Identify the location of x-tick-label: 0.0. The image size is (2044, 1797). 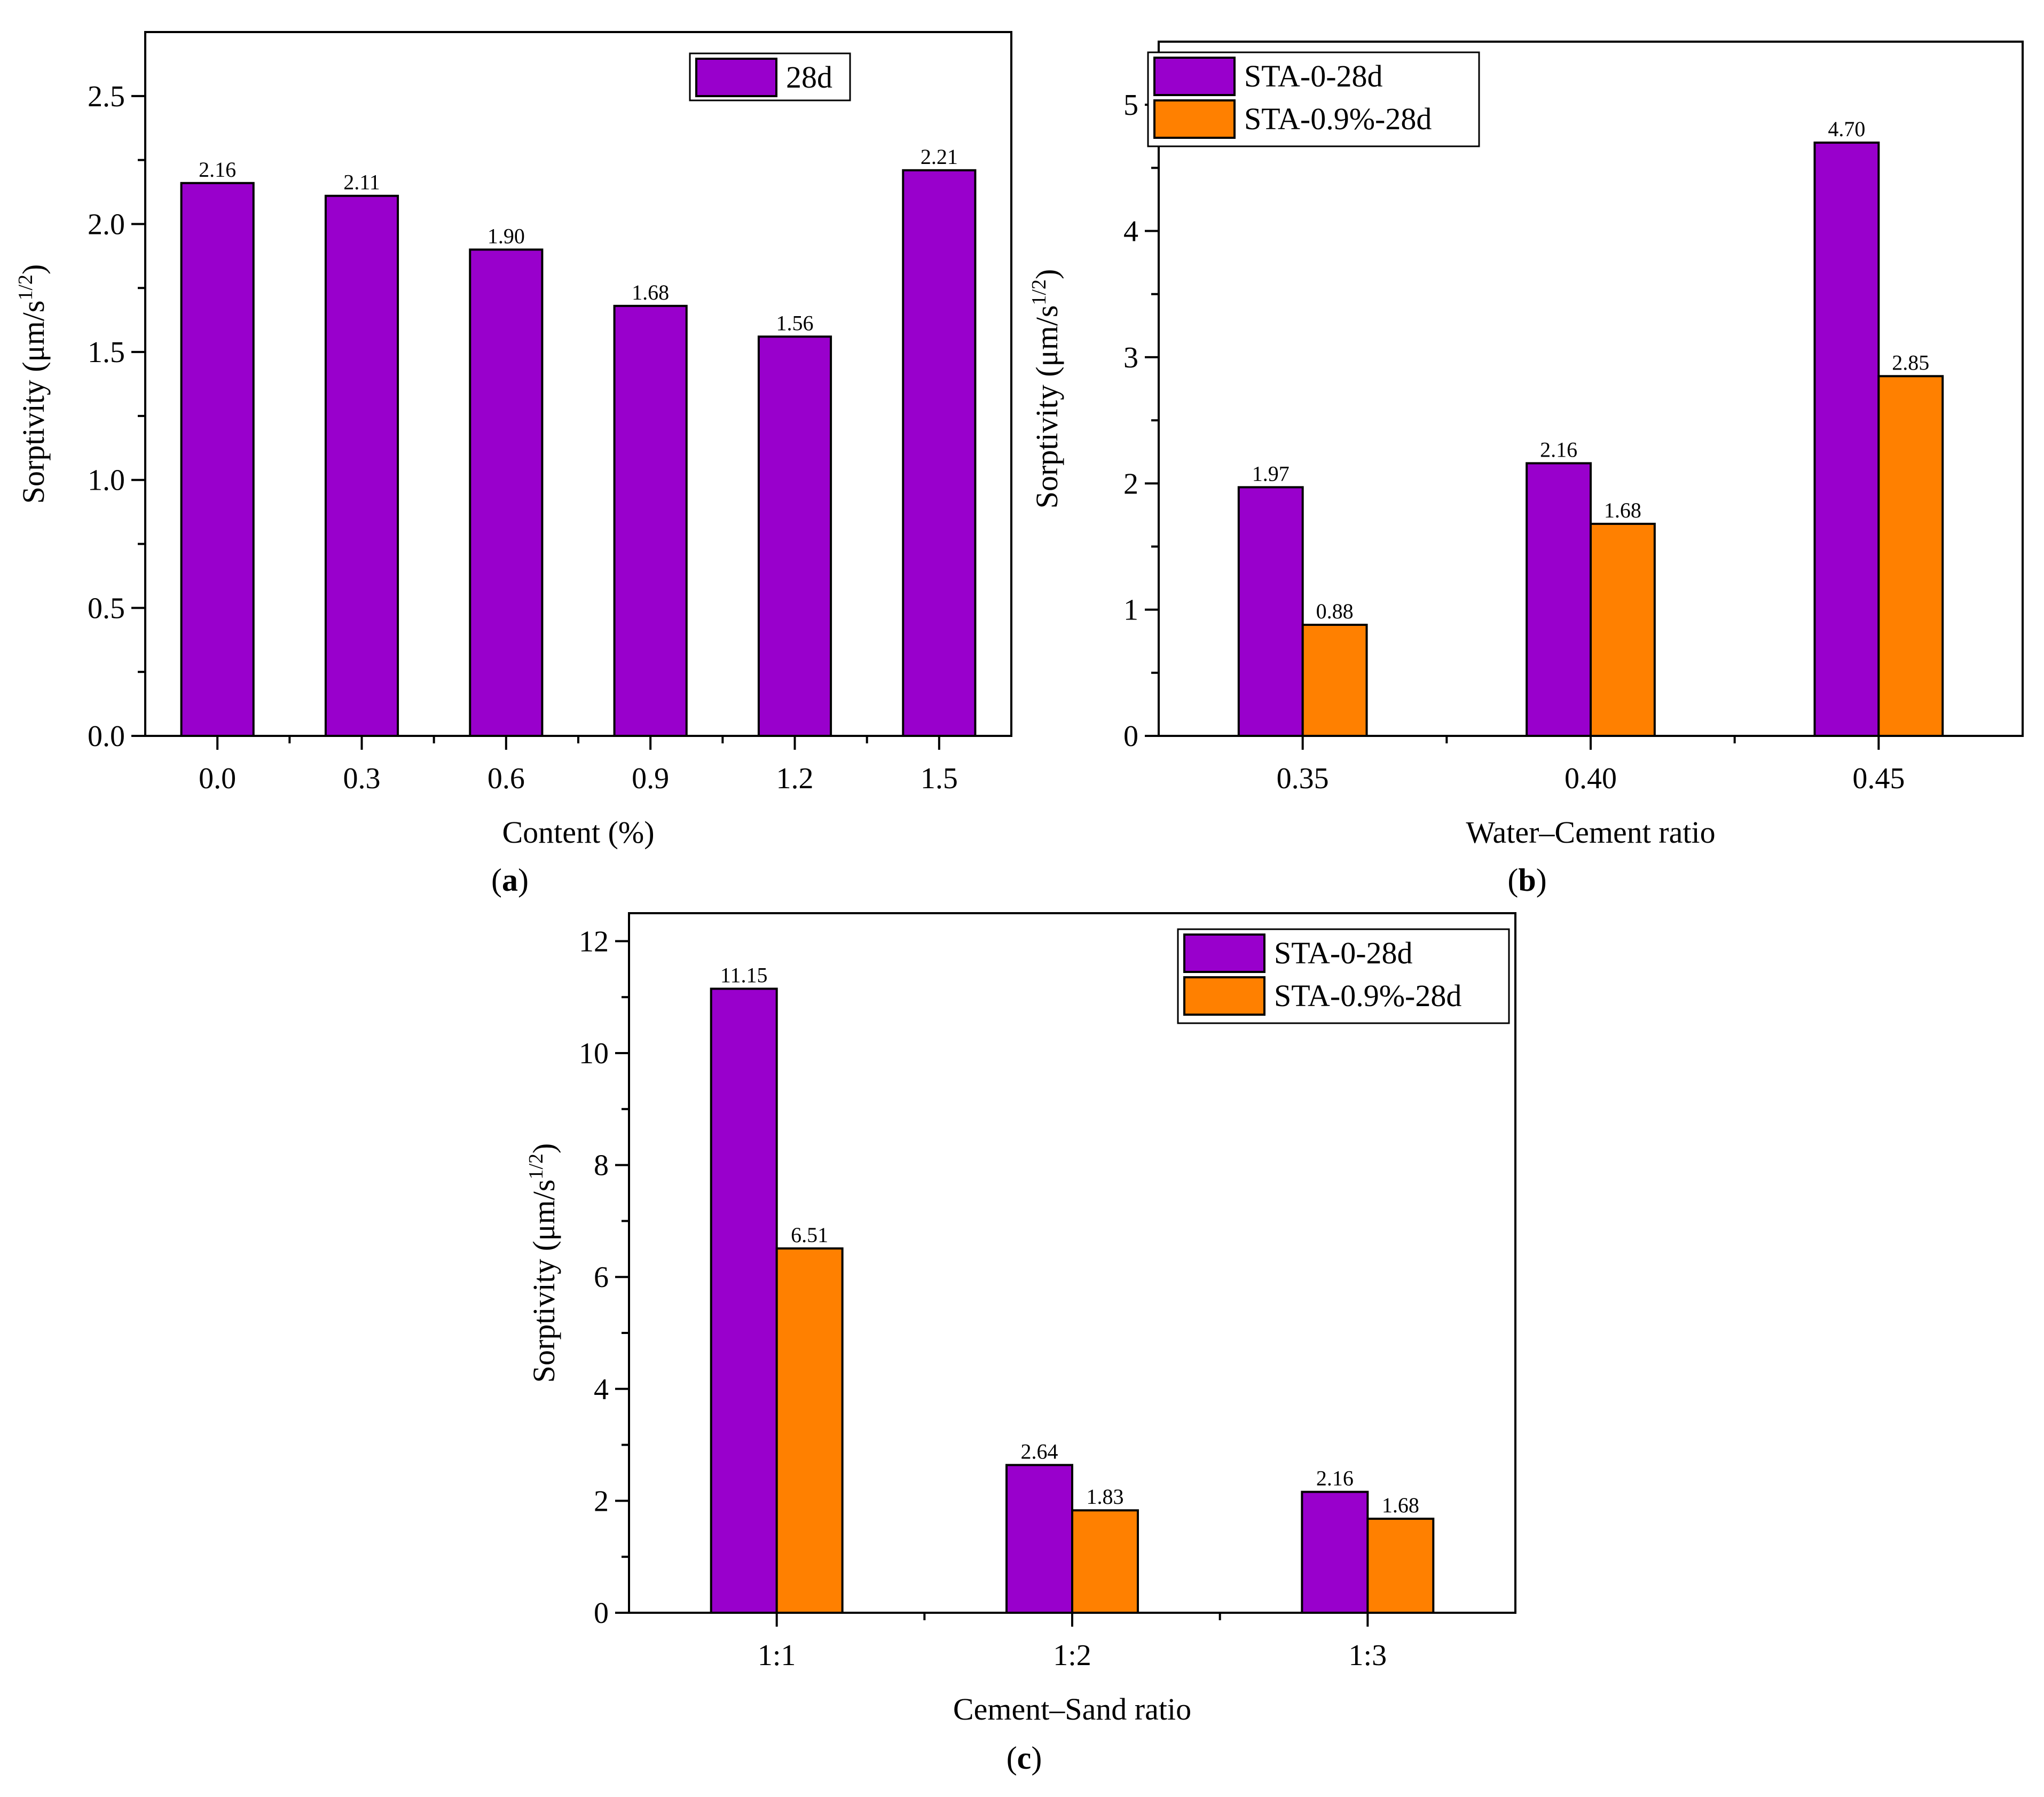
(217, 778).